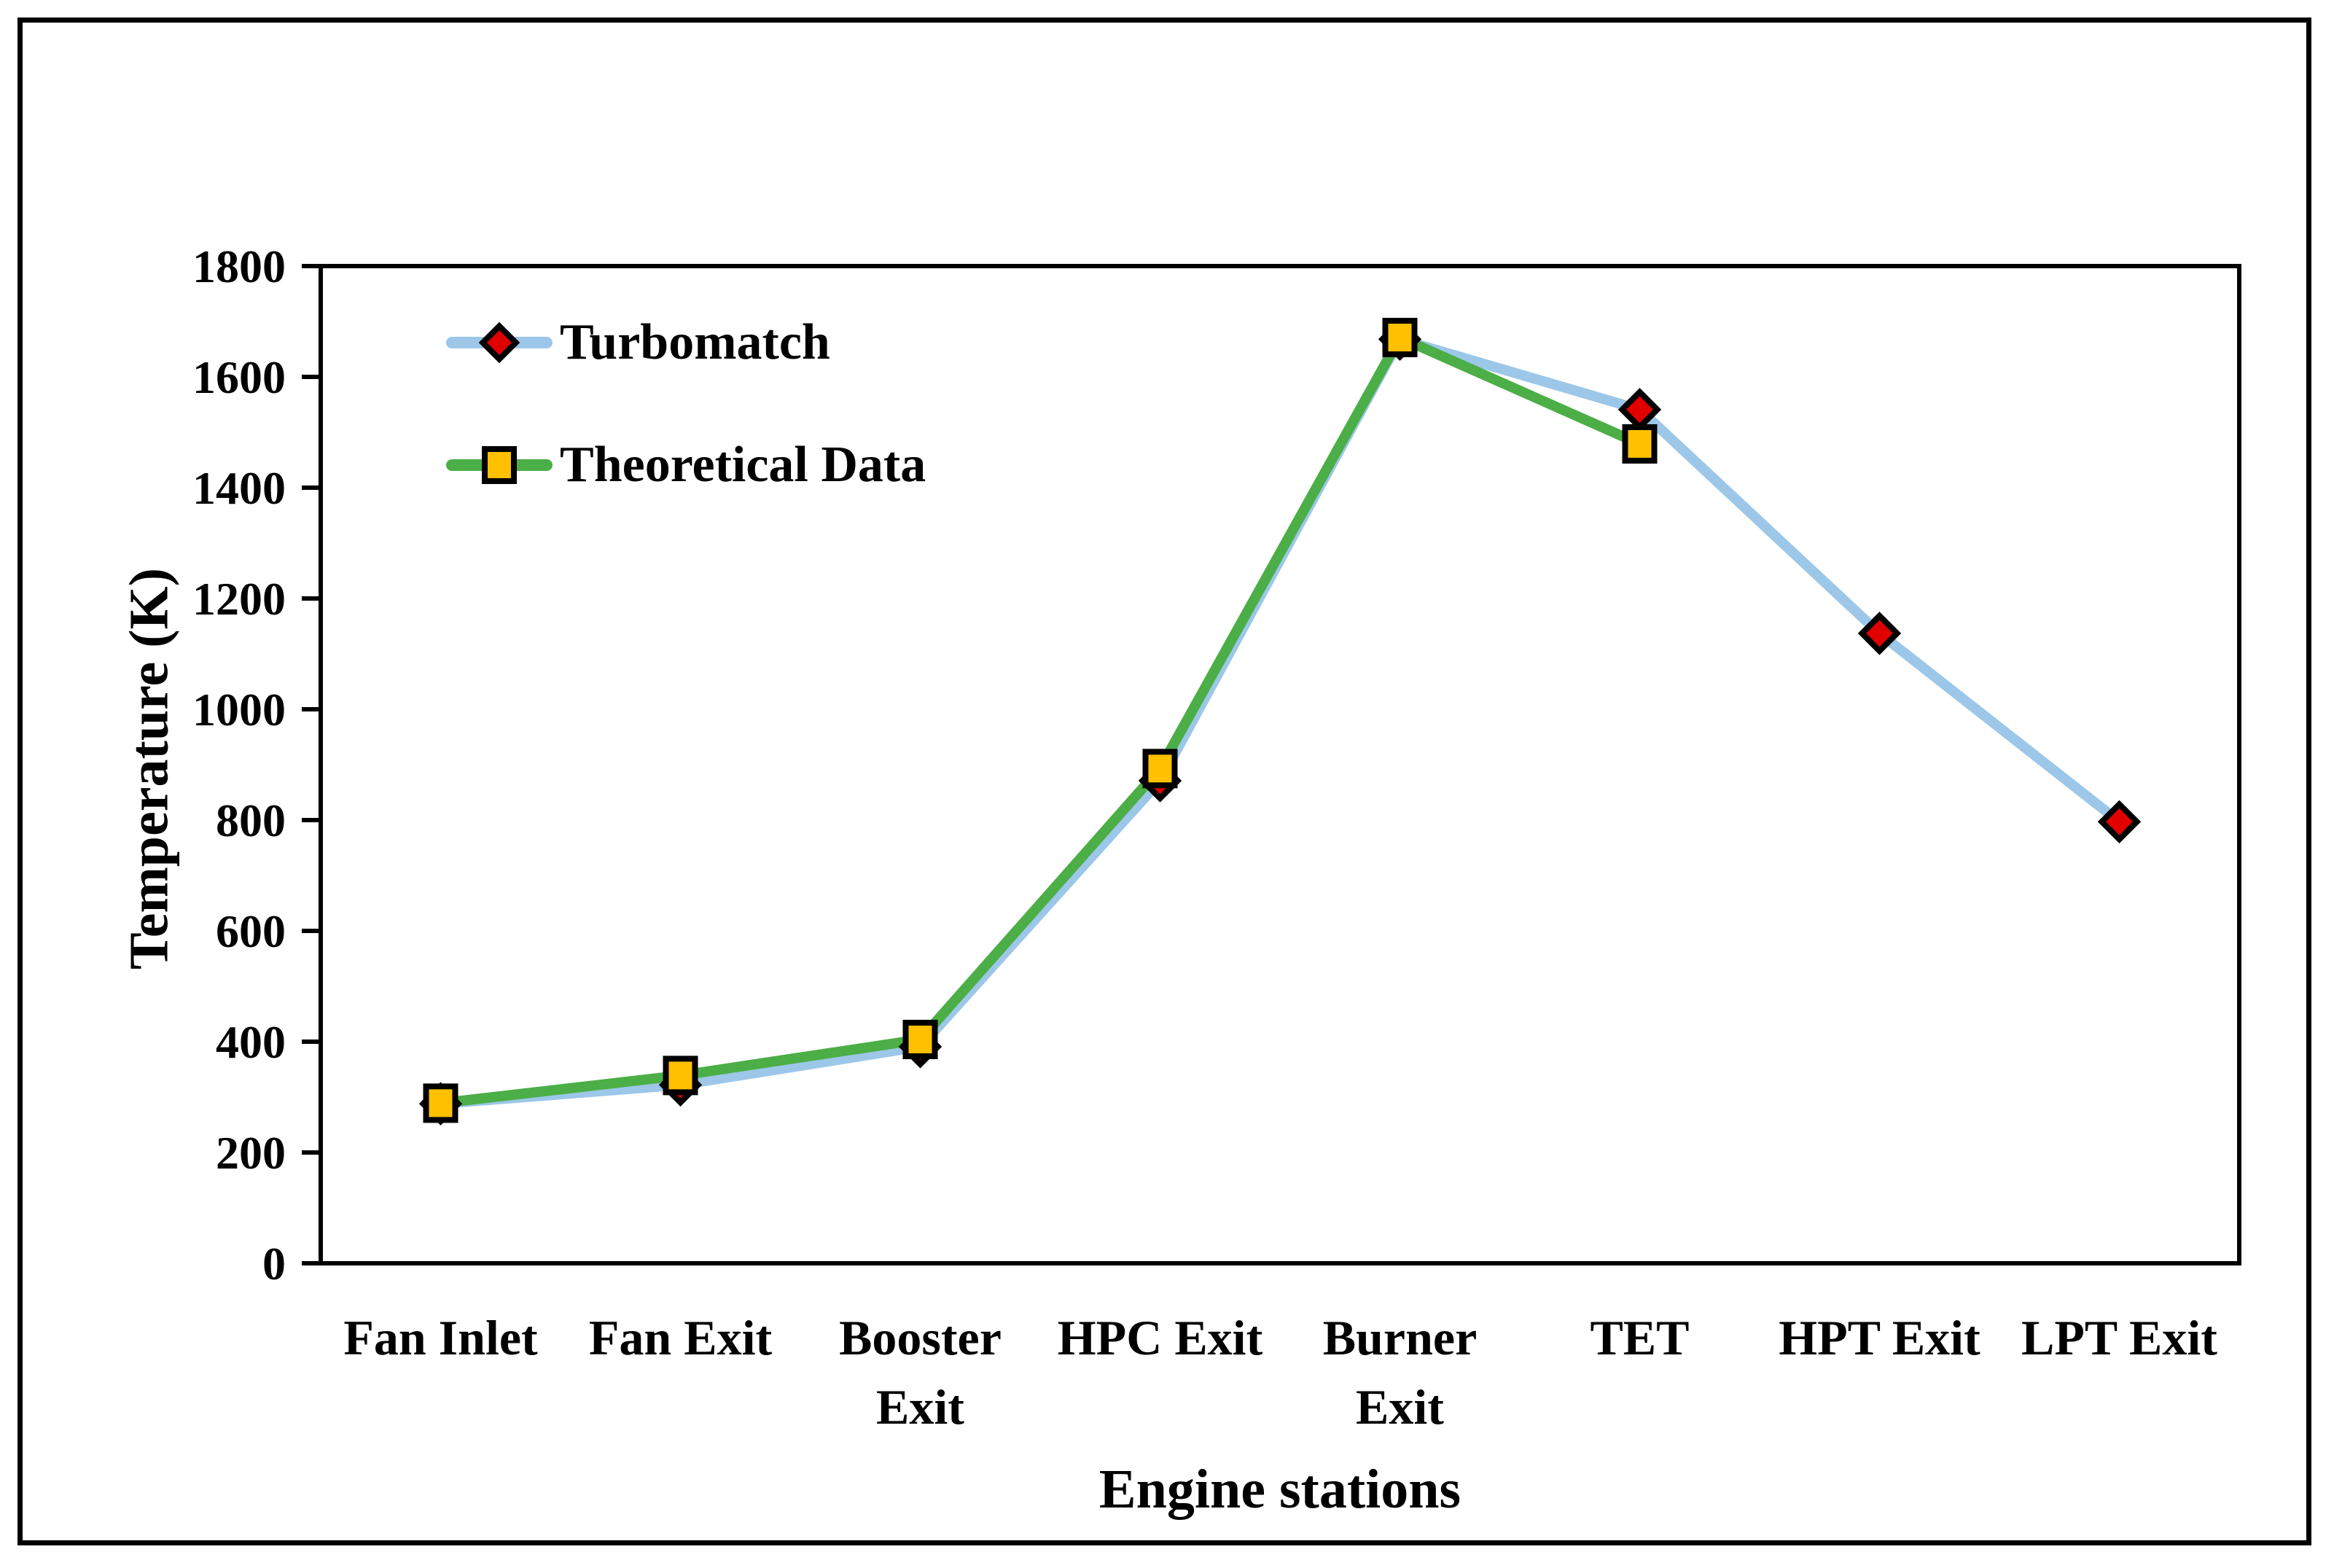  Describe the element at coordinates (251, 1153) in the screenshot. I see `y-tick-label: 200` at that location.